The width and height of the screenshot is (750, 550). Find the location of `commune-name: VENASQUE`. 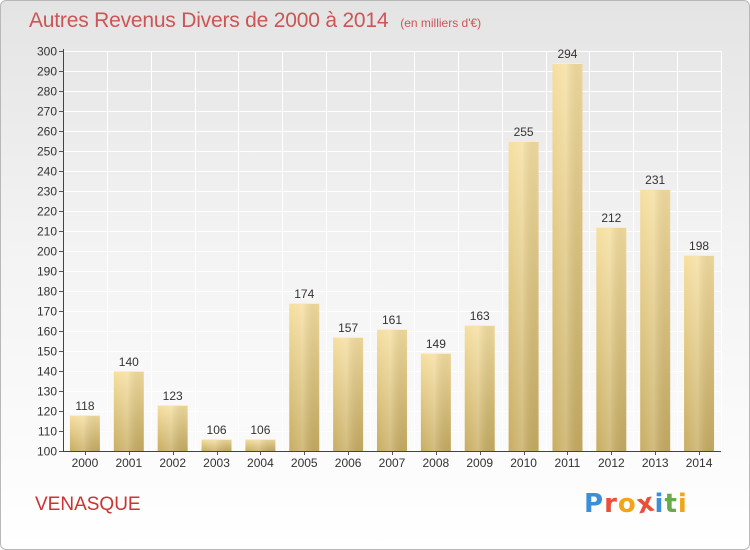

commune-name: VENASQUE is located at coordinates (88, 504).